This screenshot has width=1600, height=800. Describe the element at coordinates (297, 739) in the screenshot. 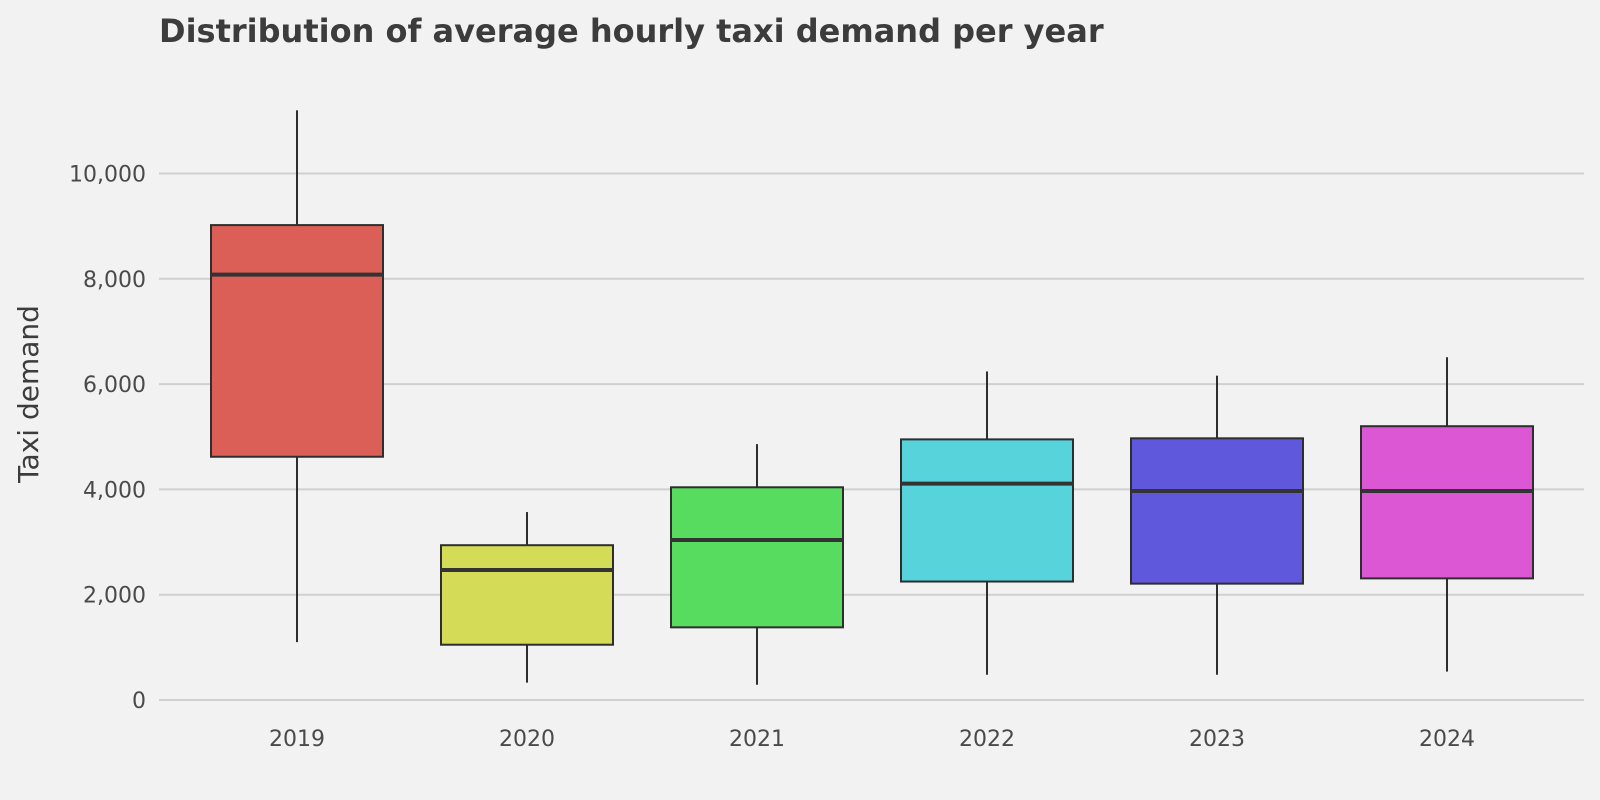

I see `x-tick-label: 2019` at that location.